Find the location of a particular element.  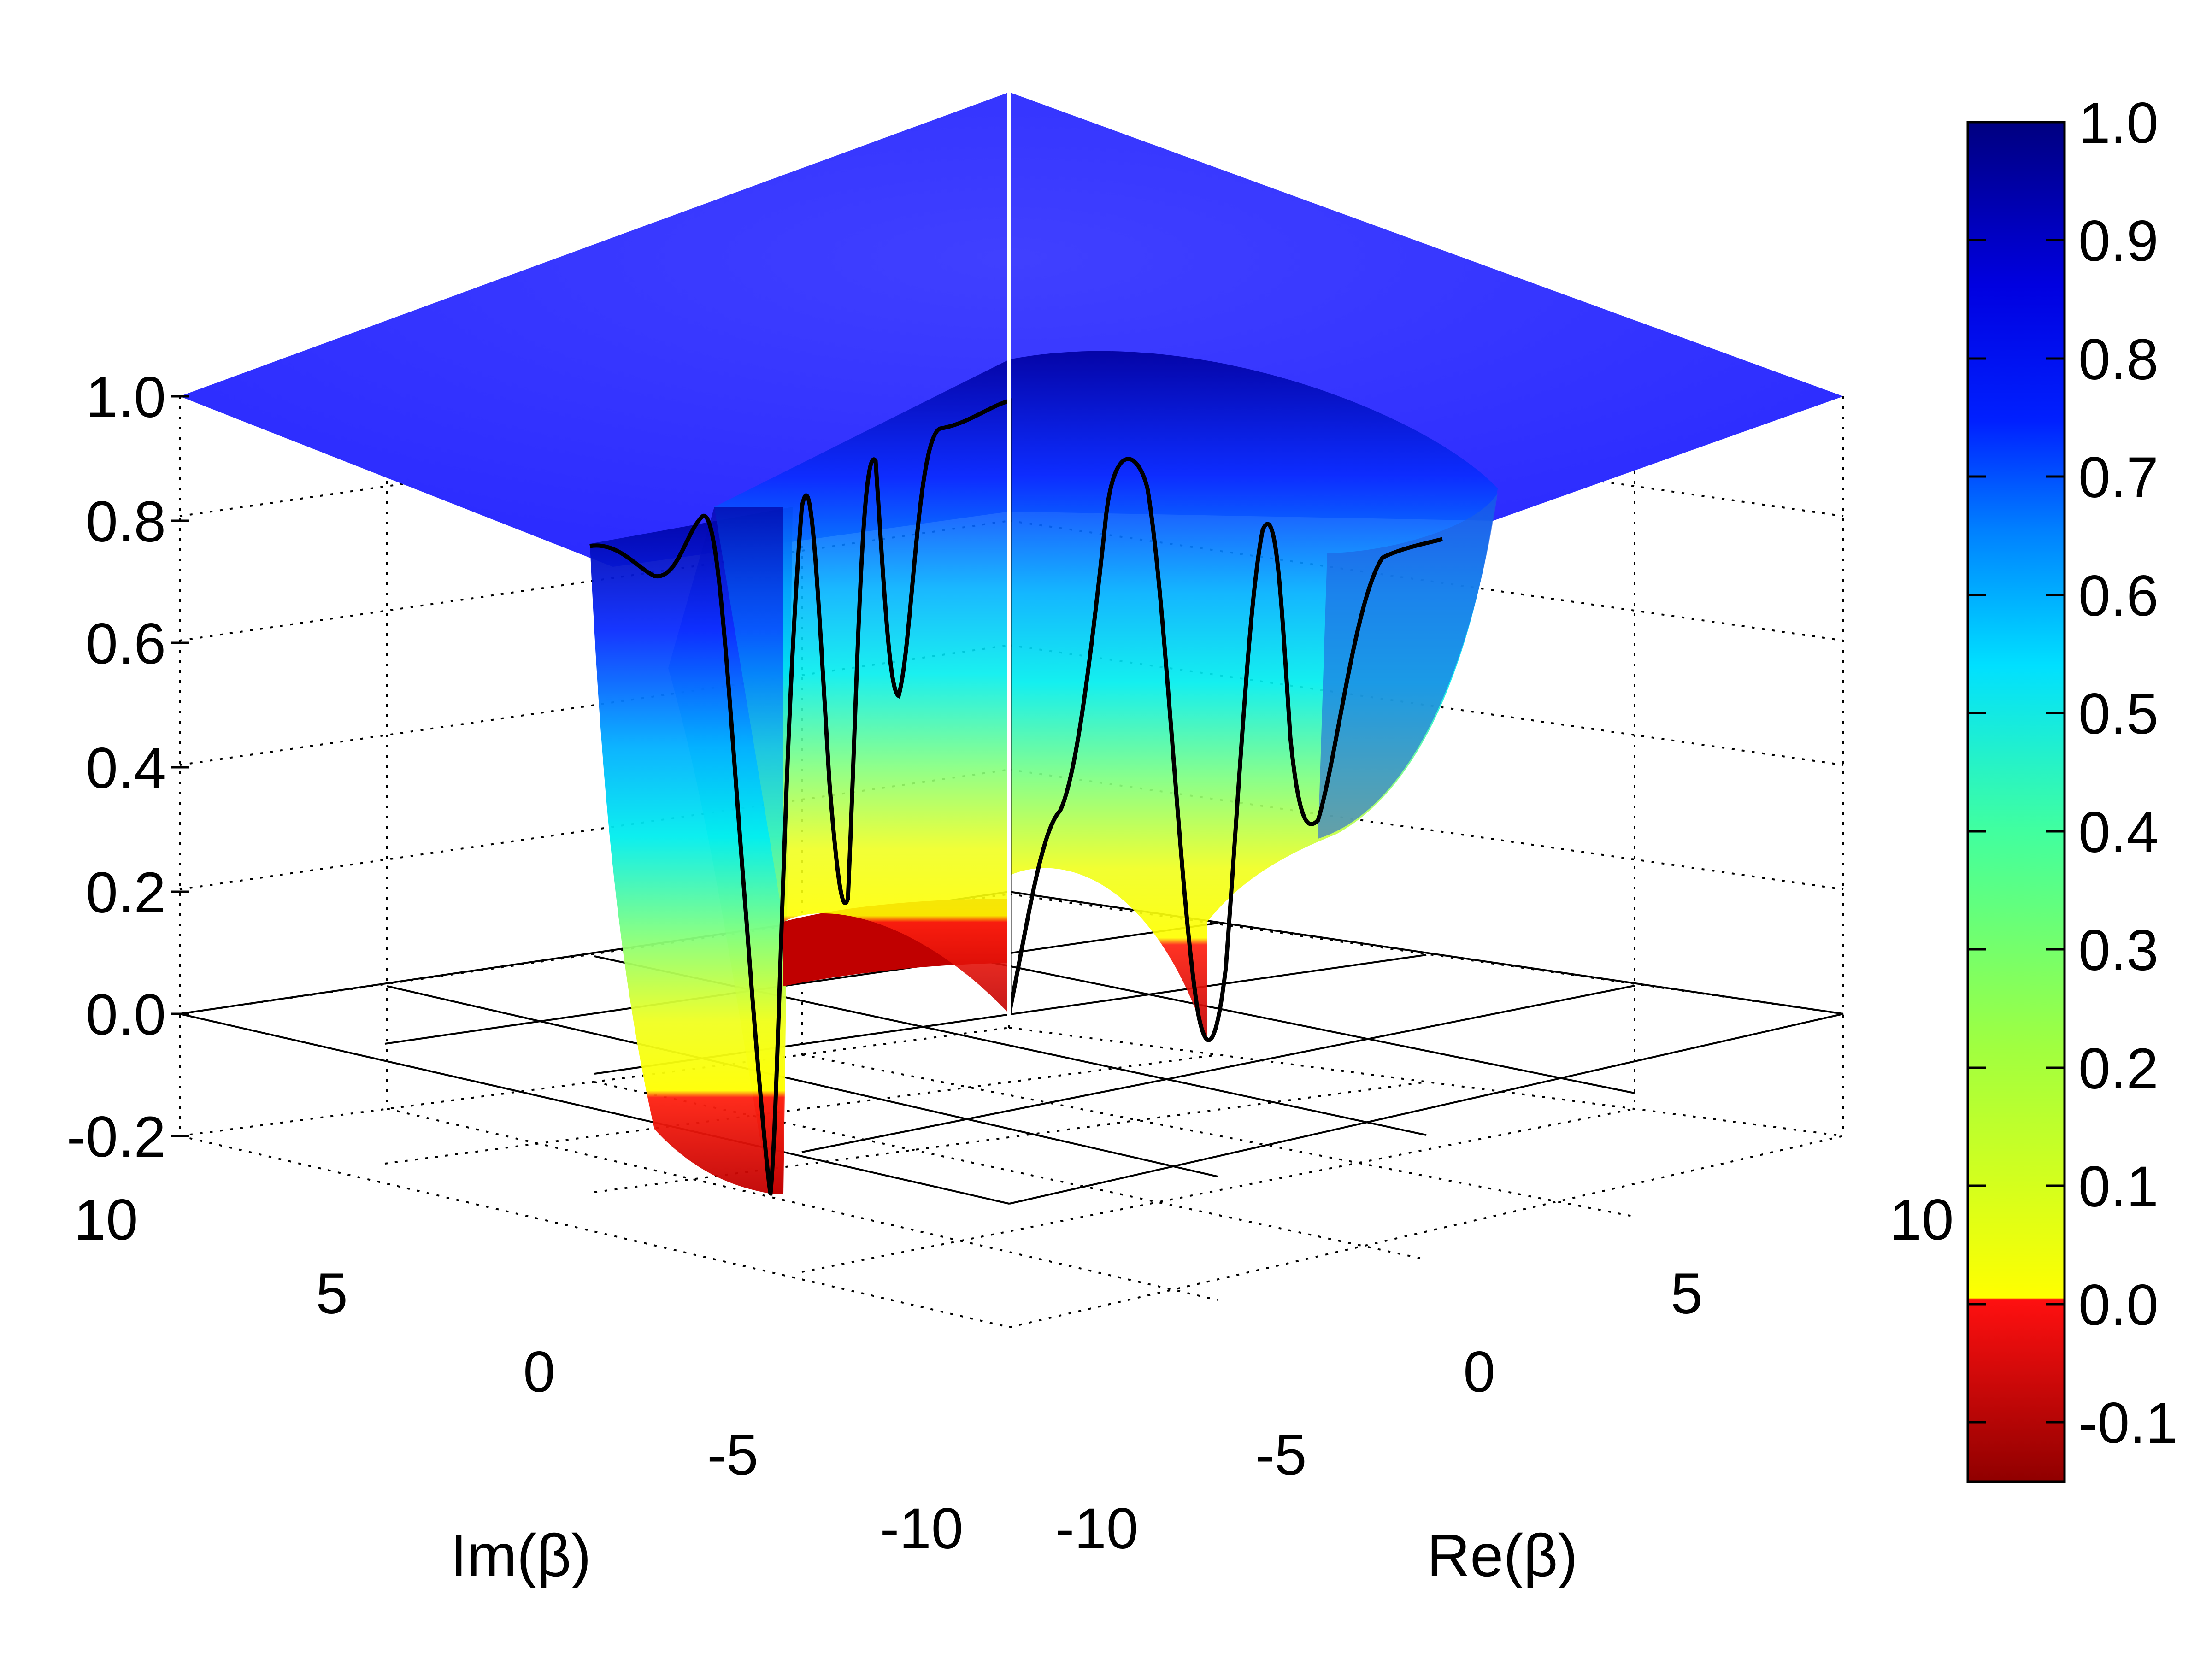

y-tick-label: 5 is located at coordinates (332, 1294).